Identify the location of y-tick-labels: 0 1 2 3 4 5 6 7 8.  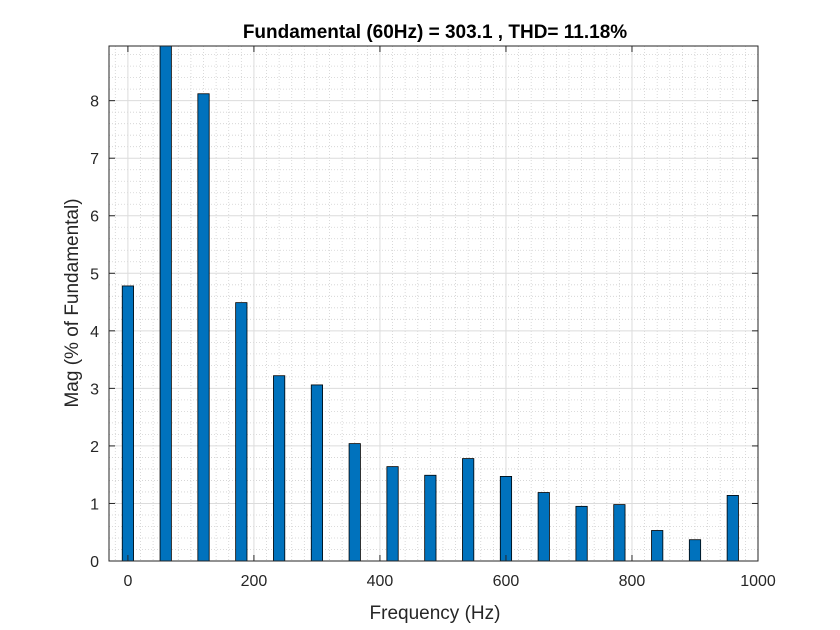
(94, 332).